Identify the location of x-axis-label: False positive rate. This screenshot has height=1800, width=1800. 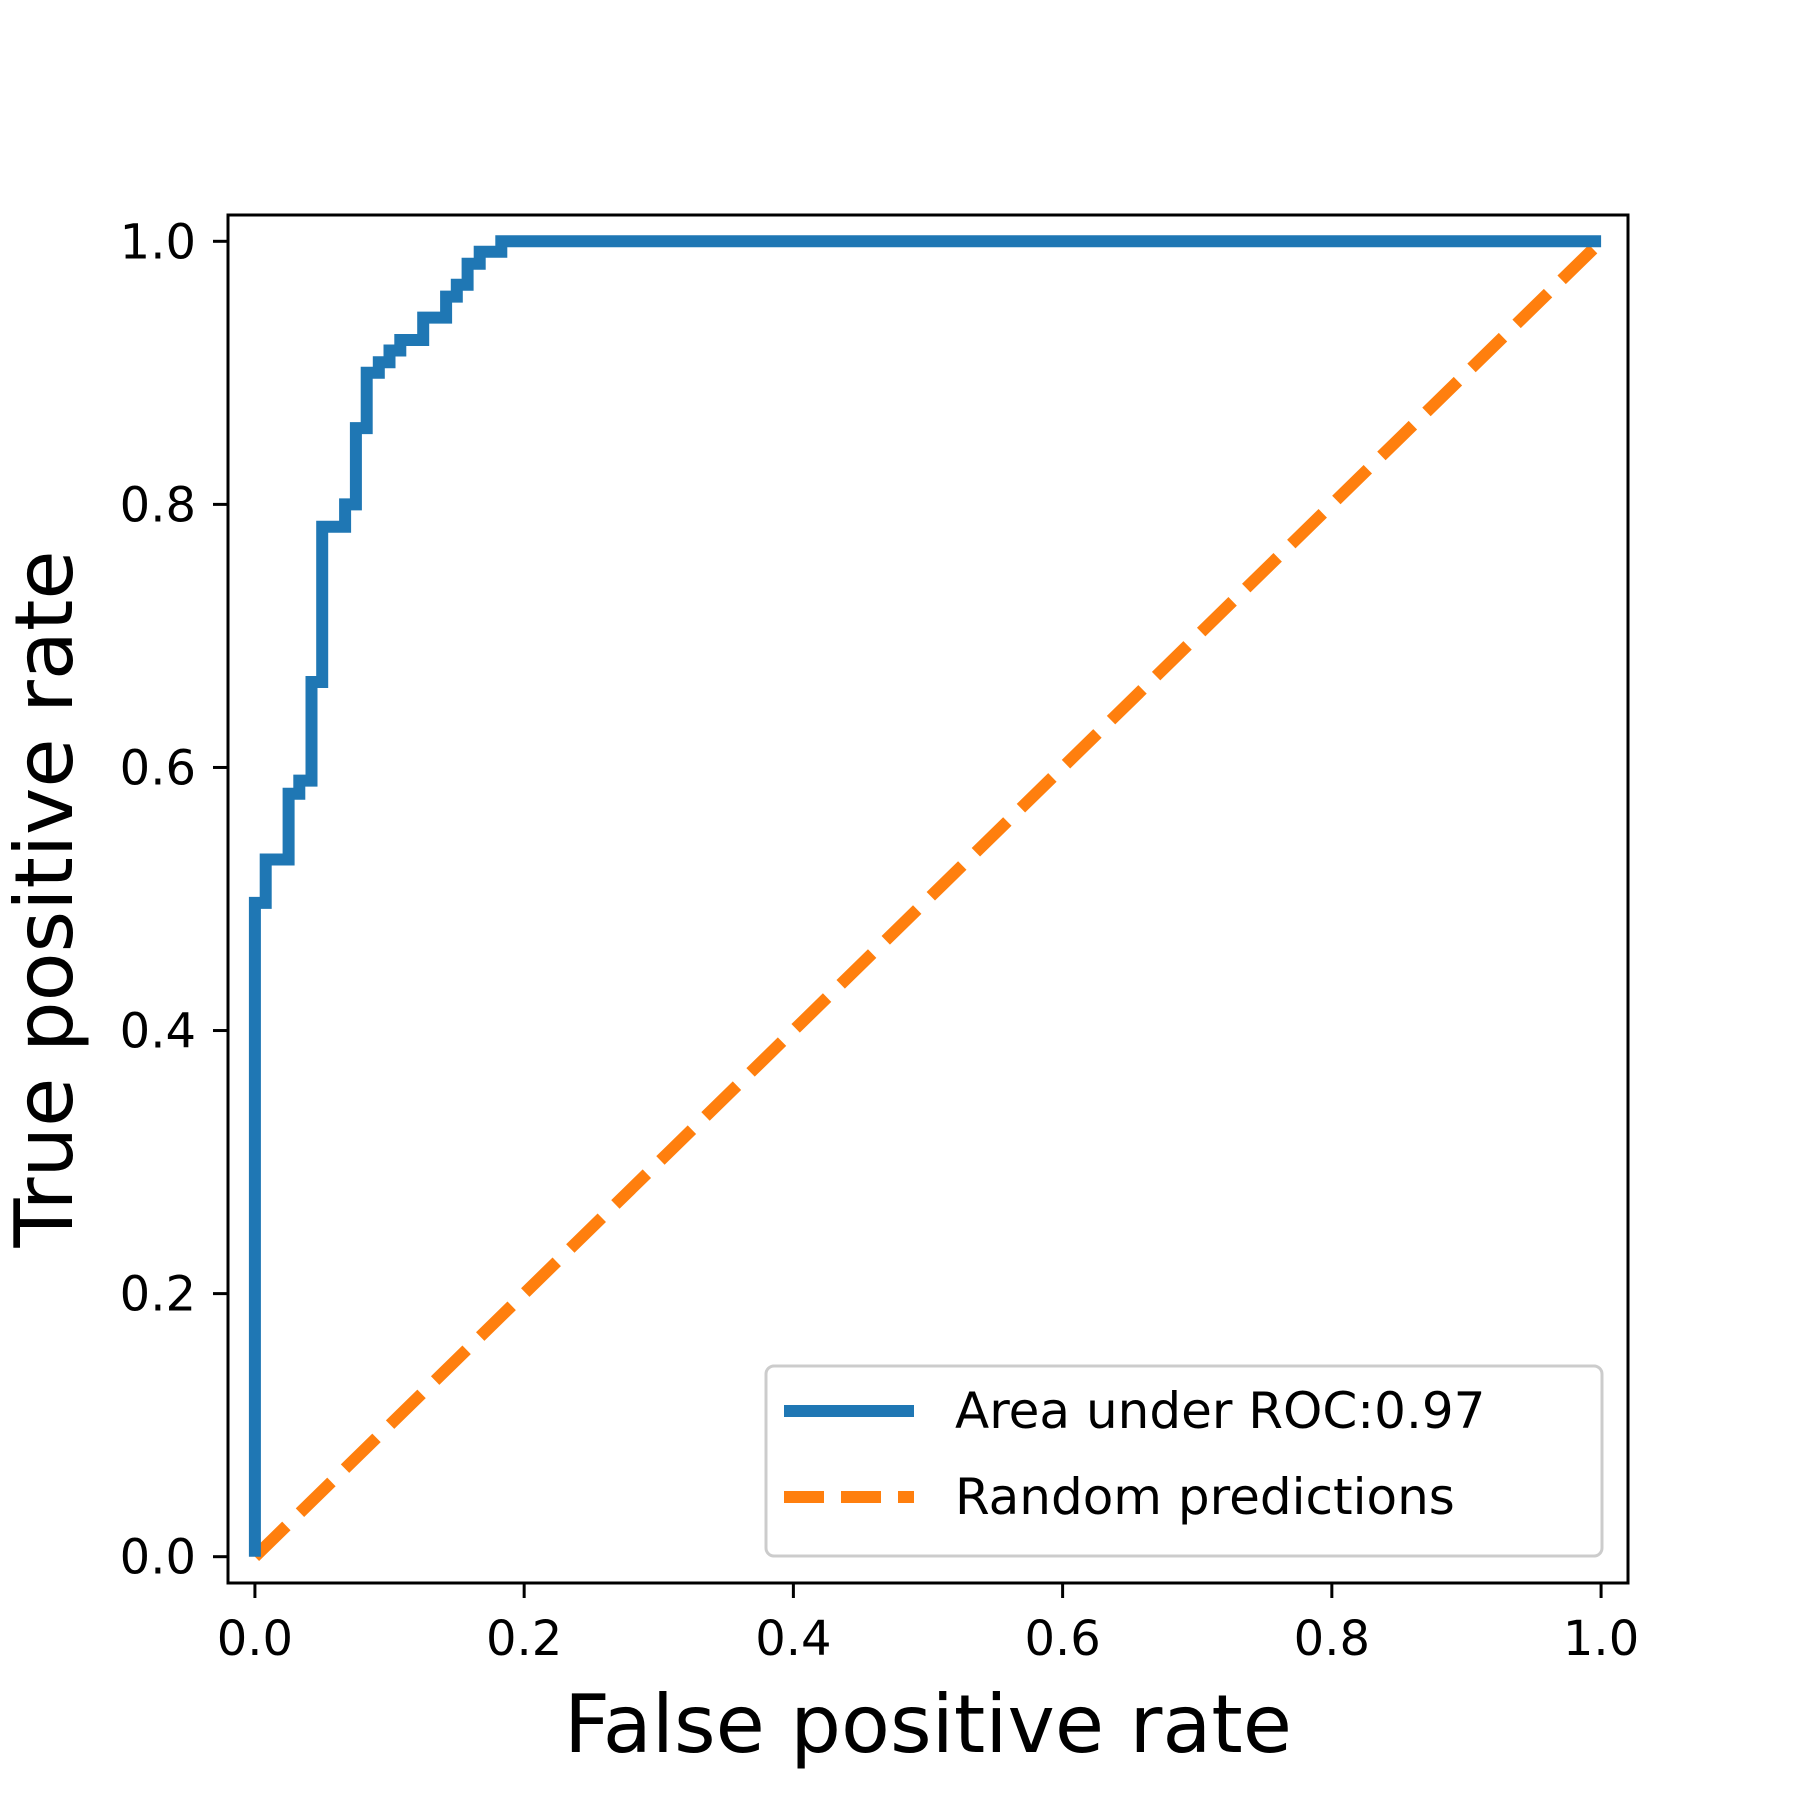
(928, 1724).